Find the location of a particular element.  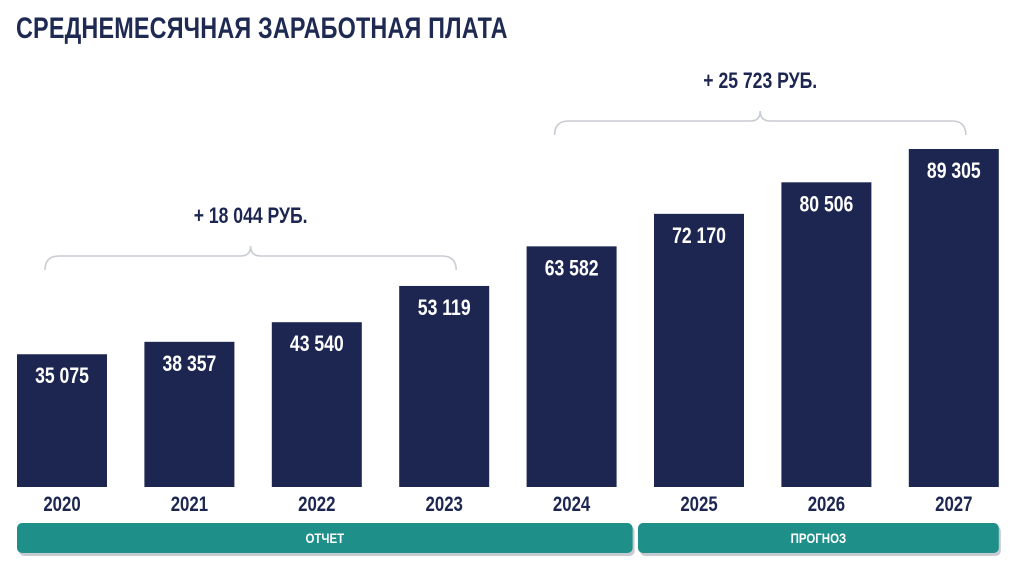

annotation-label-1: + 18 044 РУБ. is located at coordinates (251, 216).